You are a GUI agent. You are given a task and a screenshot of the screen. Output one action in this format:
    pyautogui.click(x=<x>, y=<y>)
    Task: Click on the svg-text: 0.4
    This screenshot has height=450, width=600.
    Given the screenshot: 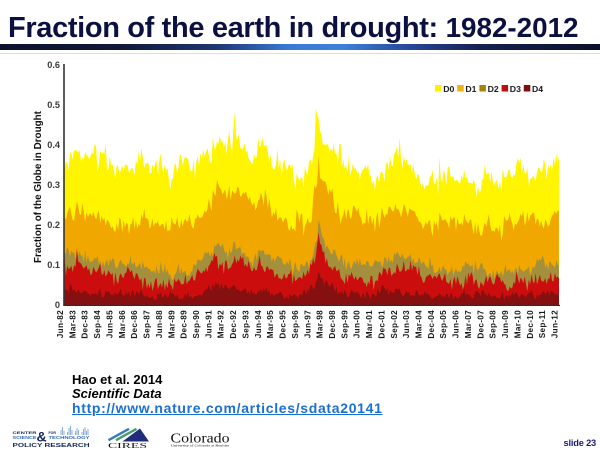 What is the action you would take?
    pyautogui.click(x=54, y=145)
    